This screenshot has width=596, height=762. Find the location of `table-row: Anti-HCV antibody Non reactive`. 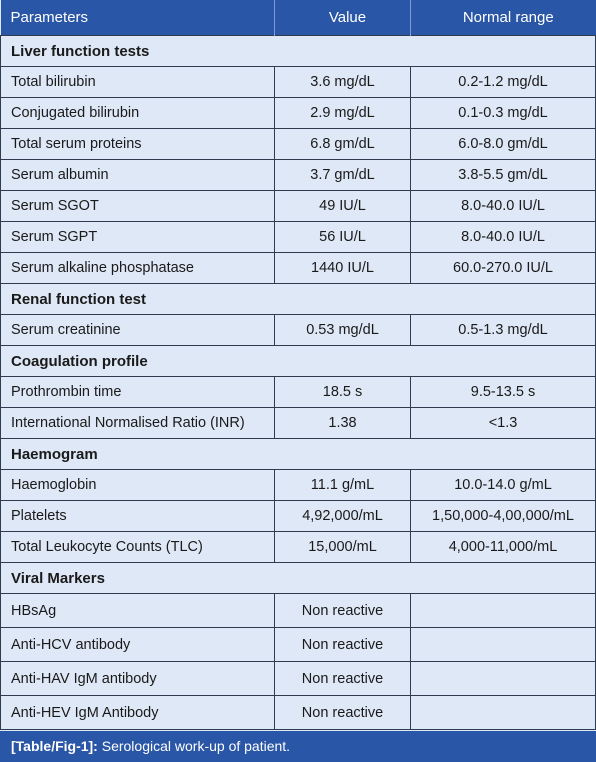

table-row: Anti-HCV antibody Non reactive is located at coordinates (298, 644).